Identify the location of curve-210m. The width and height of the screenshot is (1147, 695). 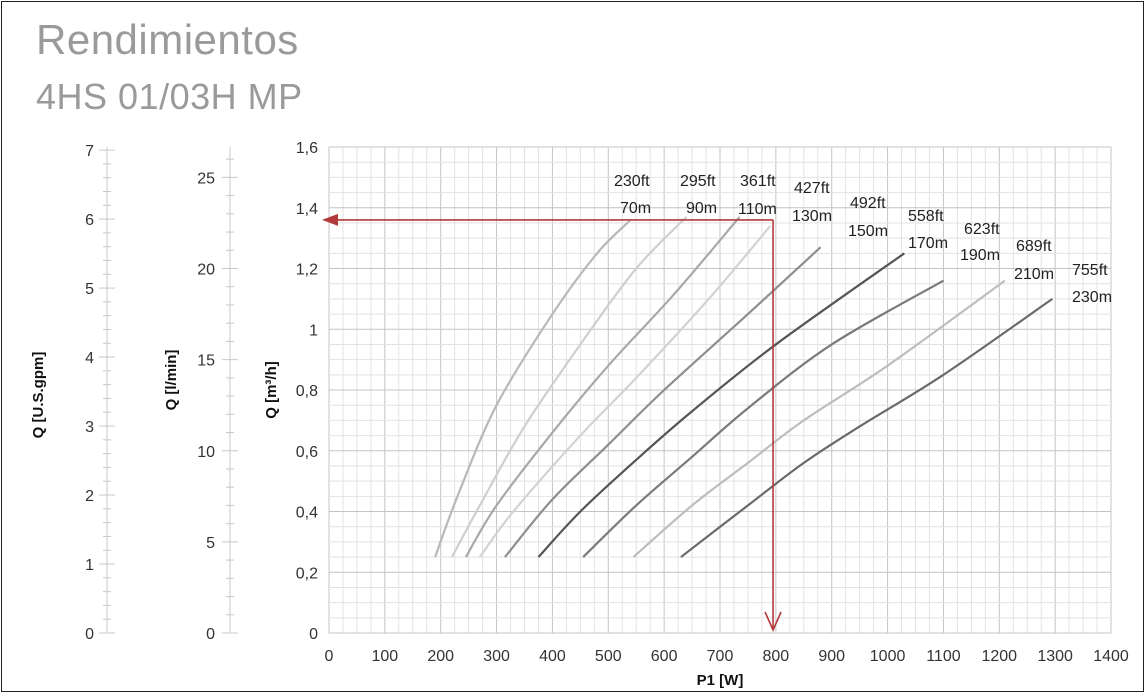
(819, 418).